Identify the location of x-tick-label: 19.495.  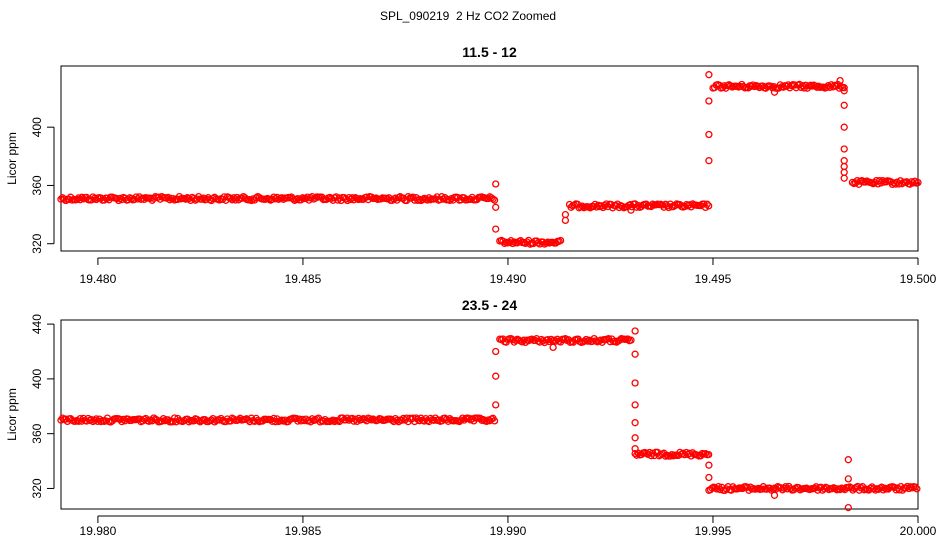
(713, 279).